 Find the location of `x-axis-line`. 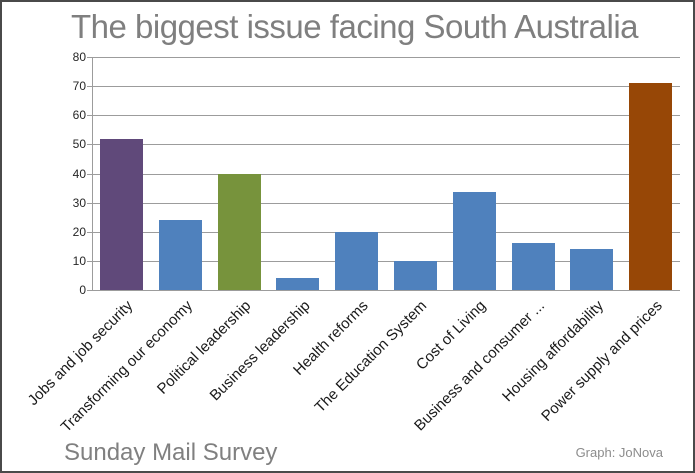

x-axis-line is located at coordinates (386, 290).